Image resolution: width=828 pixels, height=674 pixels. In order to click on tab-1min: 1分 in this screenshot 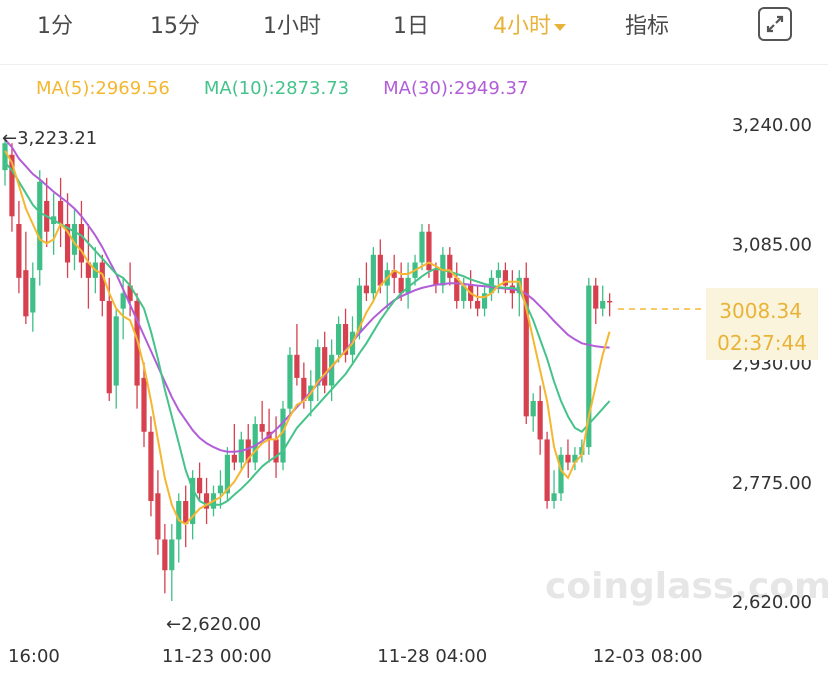, I will do `click(55, 24)`.